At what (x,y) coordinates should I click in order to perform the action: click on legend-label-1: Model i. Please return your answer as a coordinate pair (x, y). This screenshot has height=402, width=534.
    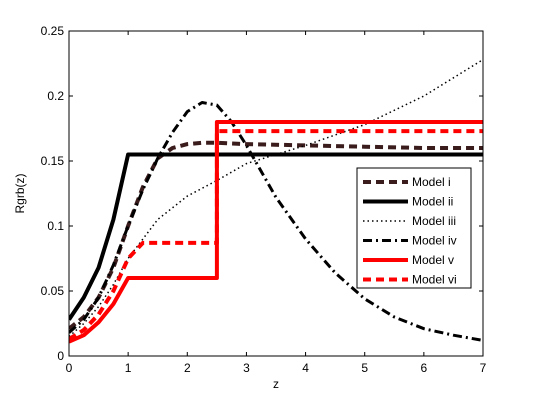
    Looking at the image, I should click on (431, 182).